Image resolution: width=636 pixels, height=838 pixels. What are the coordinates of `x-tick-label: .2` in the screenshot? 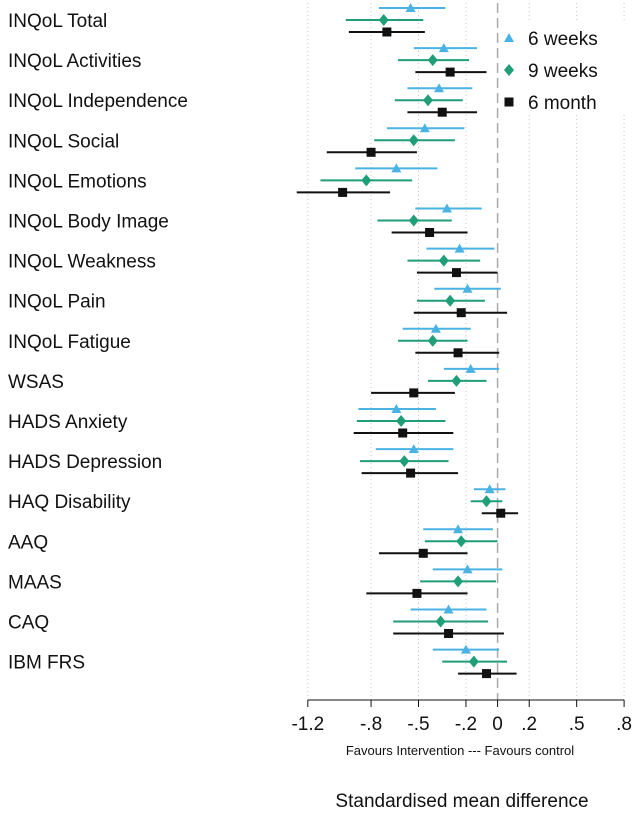 It's located at (529, 724).